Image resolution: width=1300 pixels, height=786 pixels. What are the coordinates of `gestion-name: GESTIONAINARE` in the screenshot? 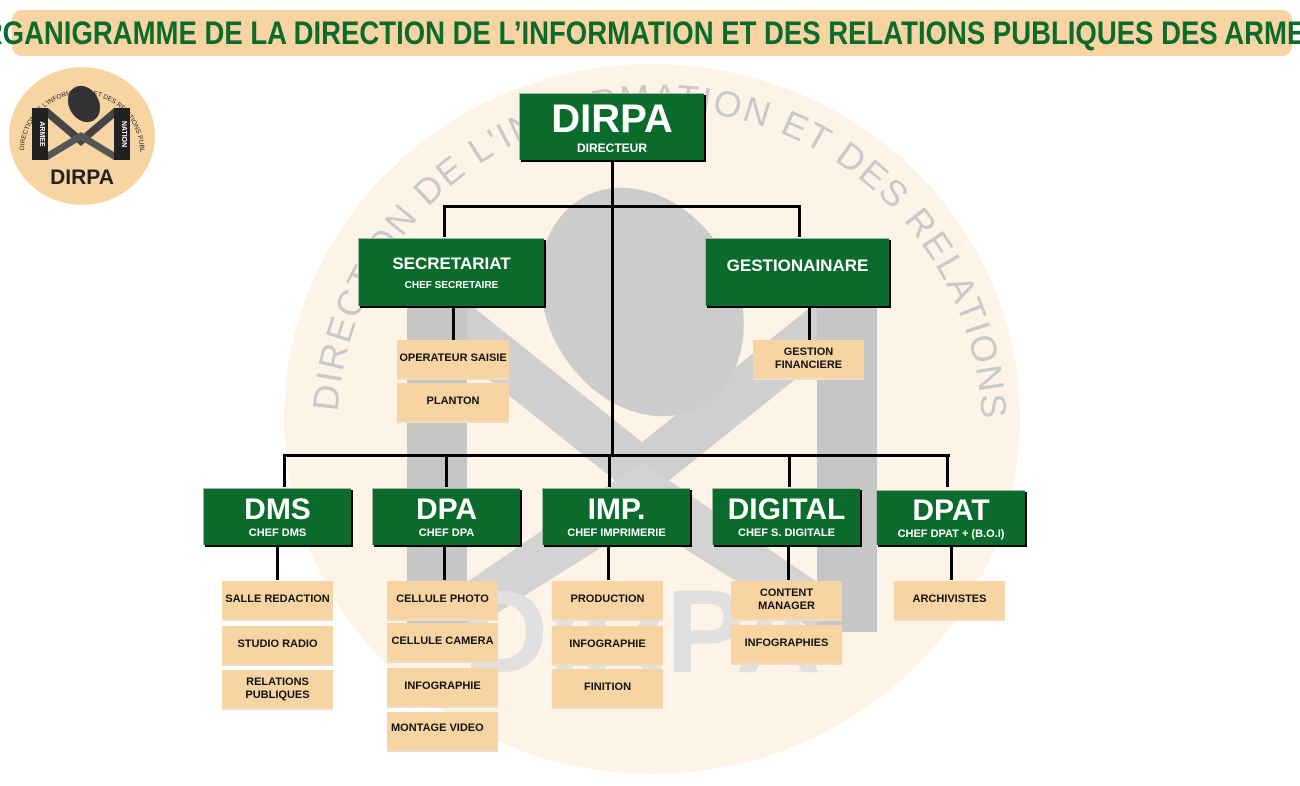 It's located at (797, 265).